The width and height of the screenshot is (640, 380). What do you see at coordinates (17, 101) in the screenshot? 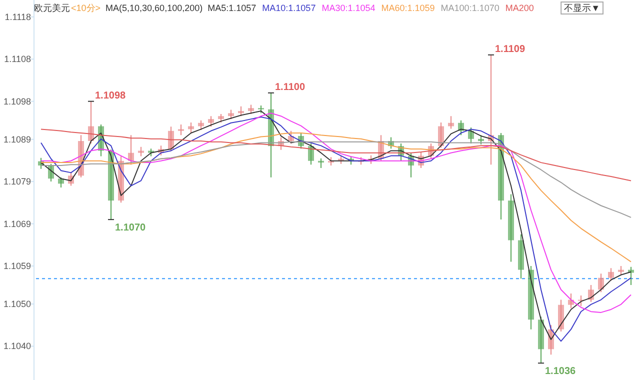
I see `y-tick-label: 1.1098` at bounding box center [17, 101].